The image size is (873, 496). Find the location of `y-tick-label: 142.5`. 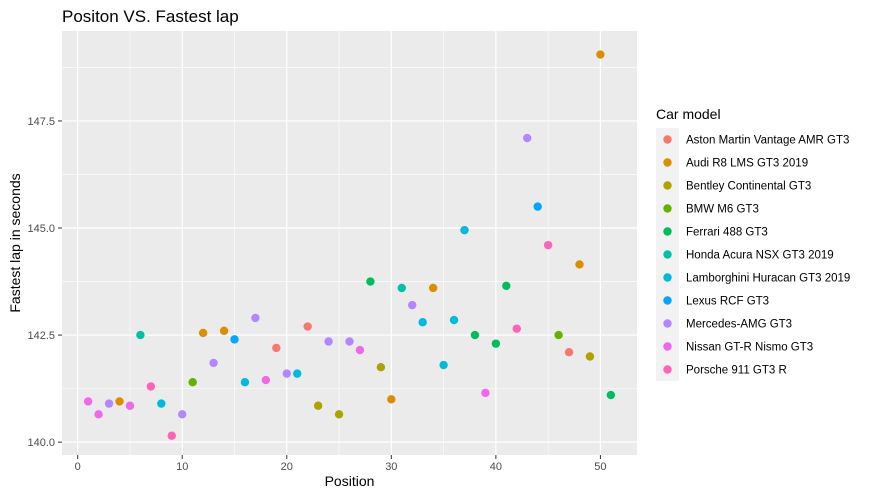

y-tick-label: 142.5 is located at coordinates (41, 336).